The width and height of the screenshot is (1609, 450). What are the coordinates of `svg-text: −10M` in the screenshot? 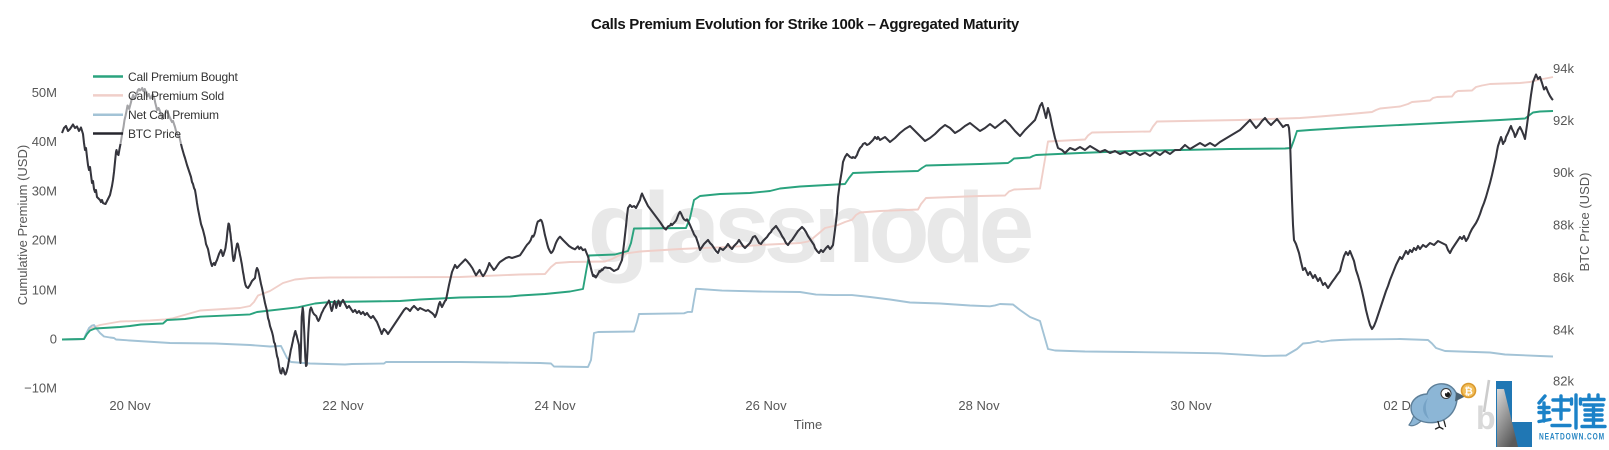 It's located at (40, 388).